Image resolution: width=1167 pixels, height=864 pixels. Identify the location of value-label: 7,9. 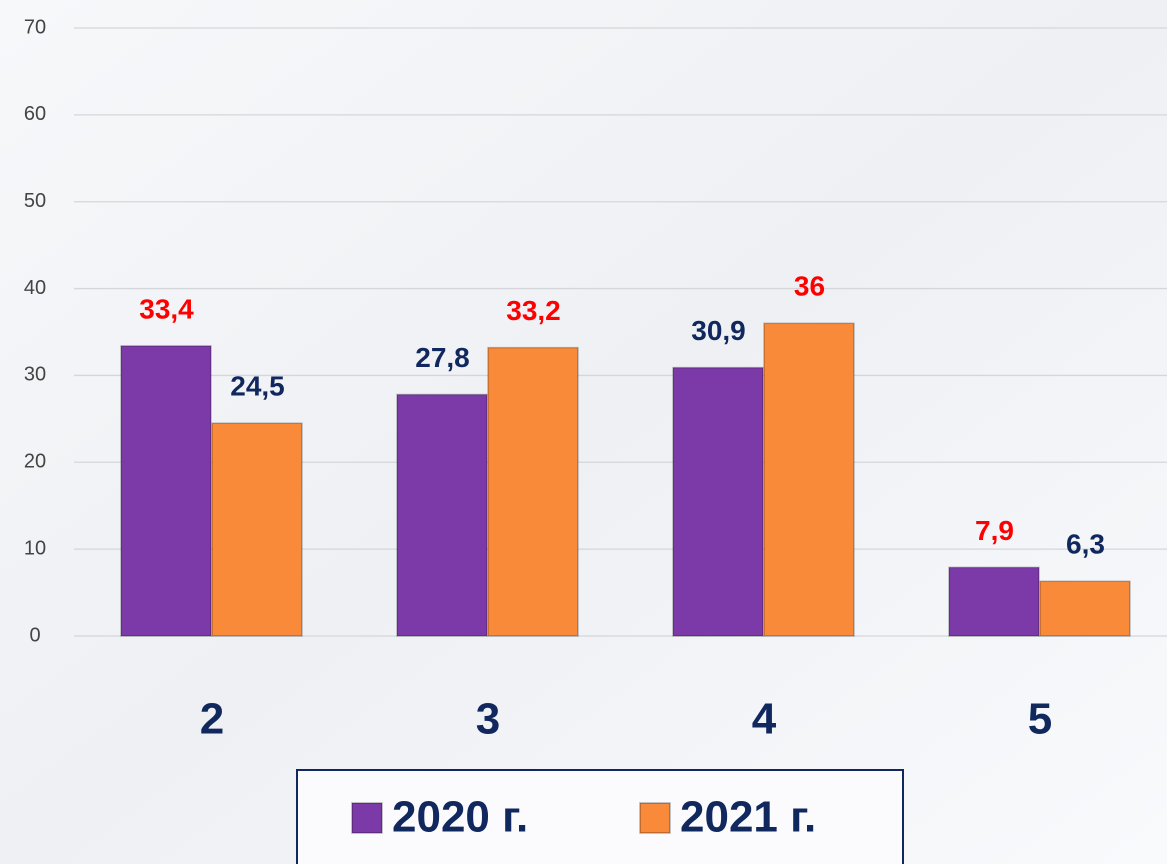
(994, 530).